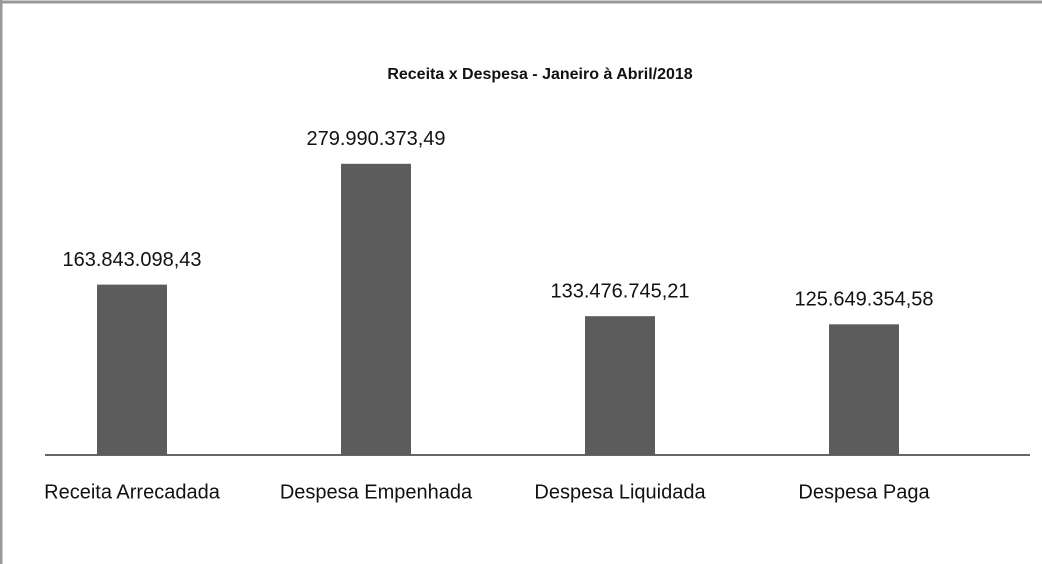 The image size is (1042, 564). Describe the element at coordinates (131, 260) in the screenshot. I see `data-label: 163.843.098,43` at that location.